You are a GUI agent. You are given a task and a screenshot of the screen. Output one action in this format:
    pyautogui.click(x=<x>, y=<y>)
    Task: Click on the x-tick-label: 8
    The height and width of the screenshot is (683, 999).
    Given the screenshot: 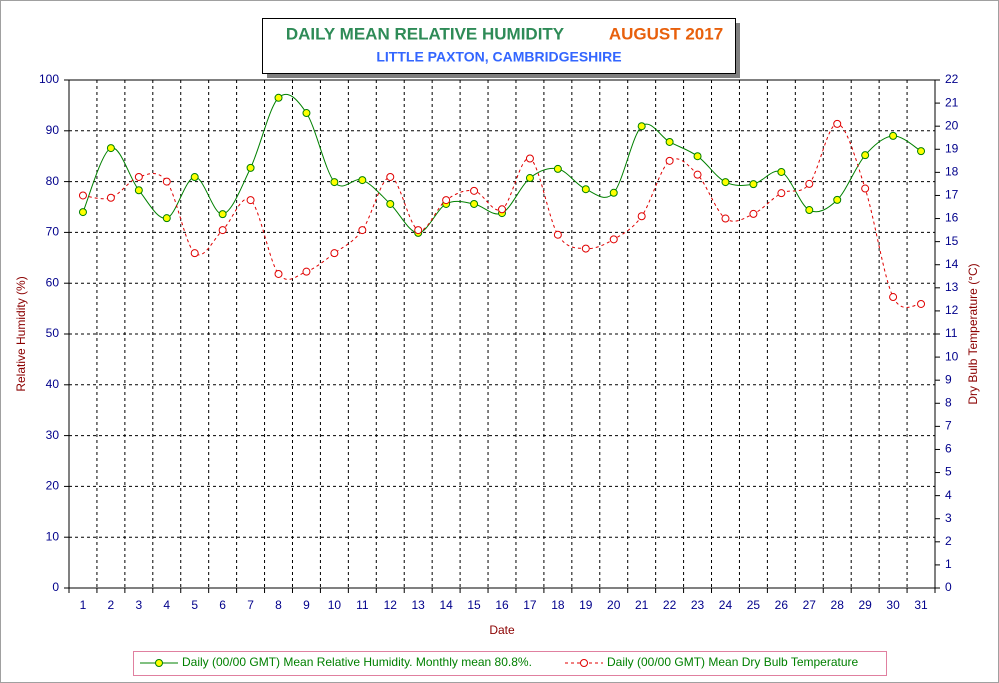 What is the action you would take?
    pyautogui.click(x=278, y=605)
    